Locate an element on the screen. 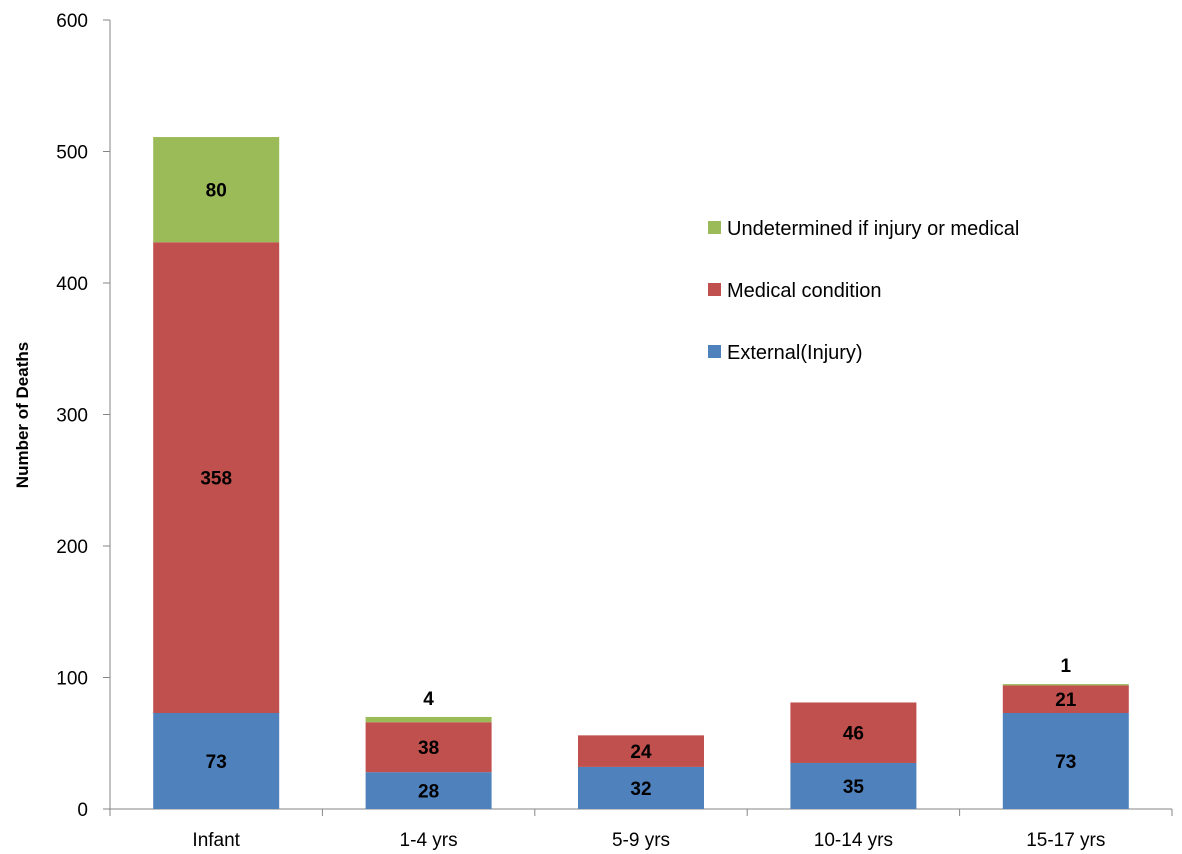 This screenshot has height=854, width=1182. data-label: 80 is located at coordinates (216, 191).